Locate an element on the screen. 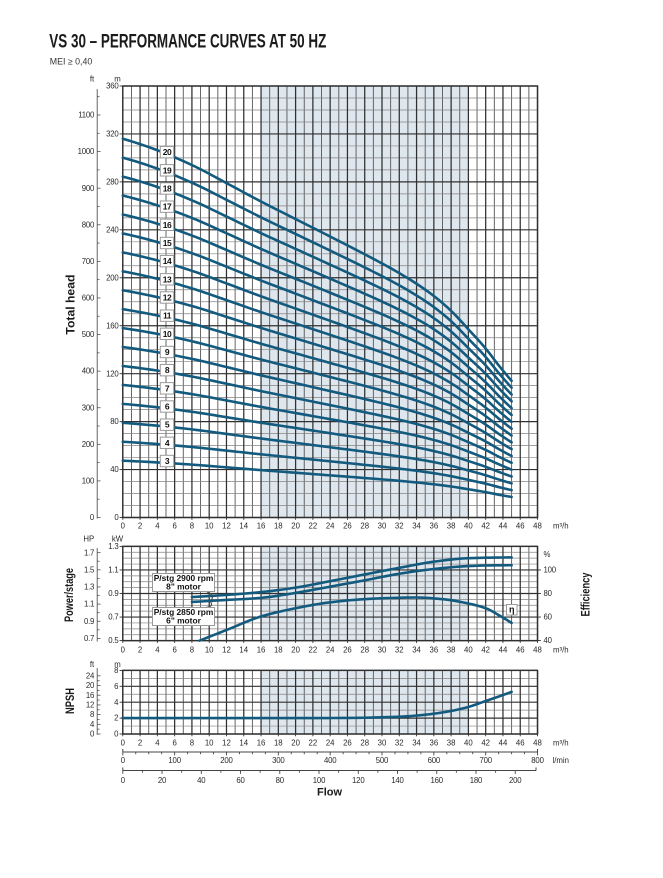 The height and width of the screenshot is (878, 663). svg-text: η is located at coordinates (512, 610).